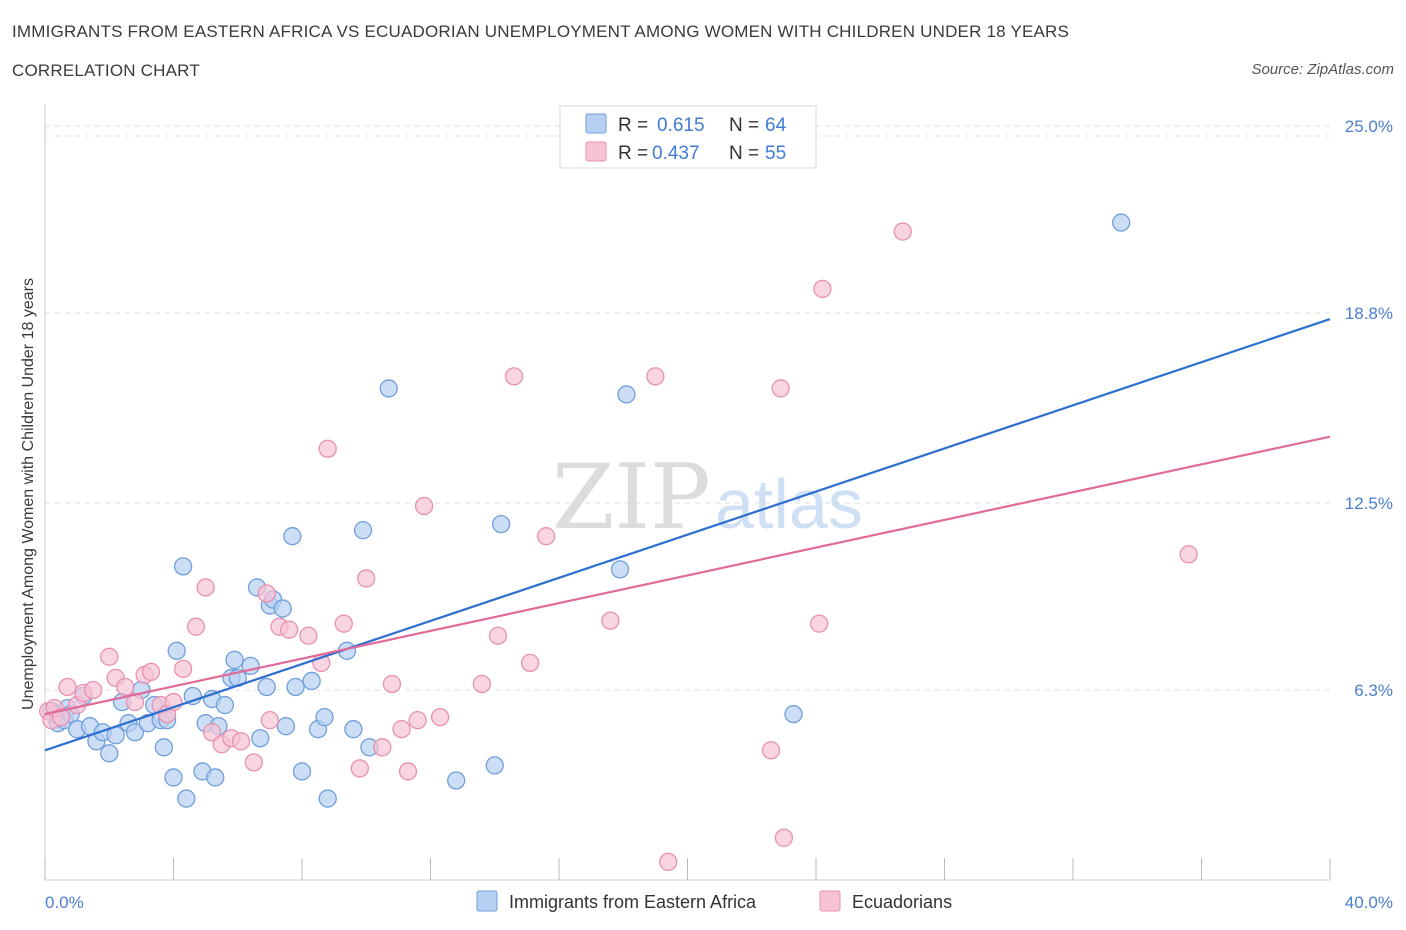  I want to click on legend-n-value-2: 55, so click(775, 153).